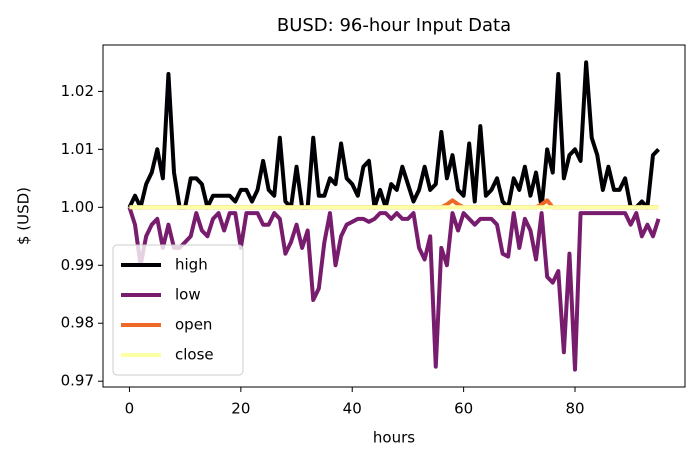 The width and height of the screenshot is (700, 464). What do you see at coordinates (77, 149) in the screenshot?
I see `y-tick-label: 1.01` at bounding box center [77, 149].